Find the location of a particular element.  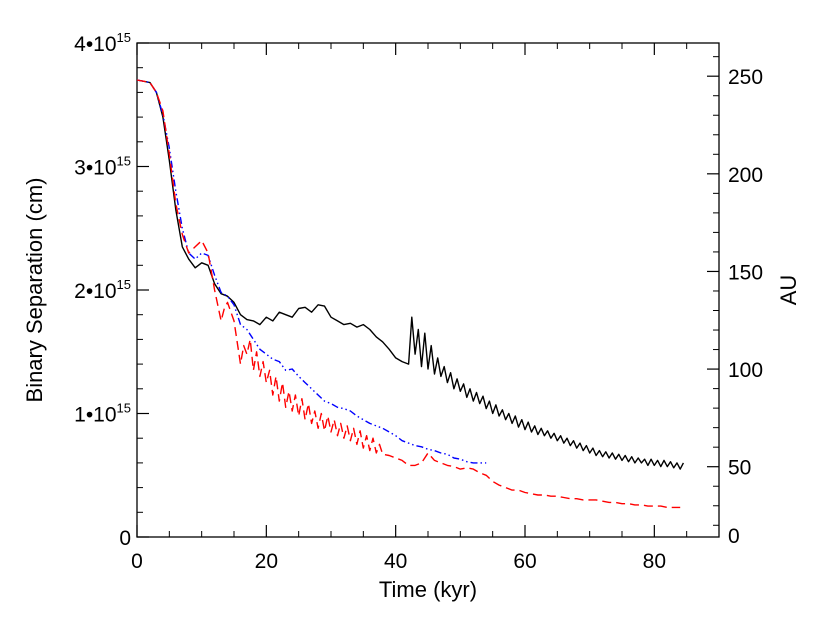

y2-tick-label: 50 is located at coordinates (739, 468).